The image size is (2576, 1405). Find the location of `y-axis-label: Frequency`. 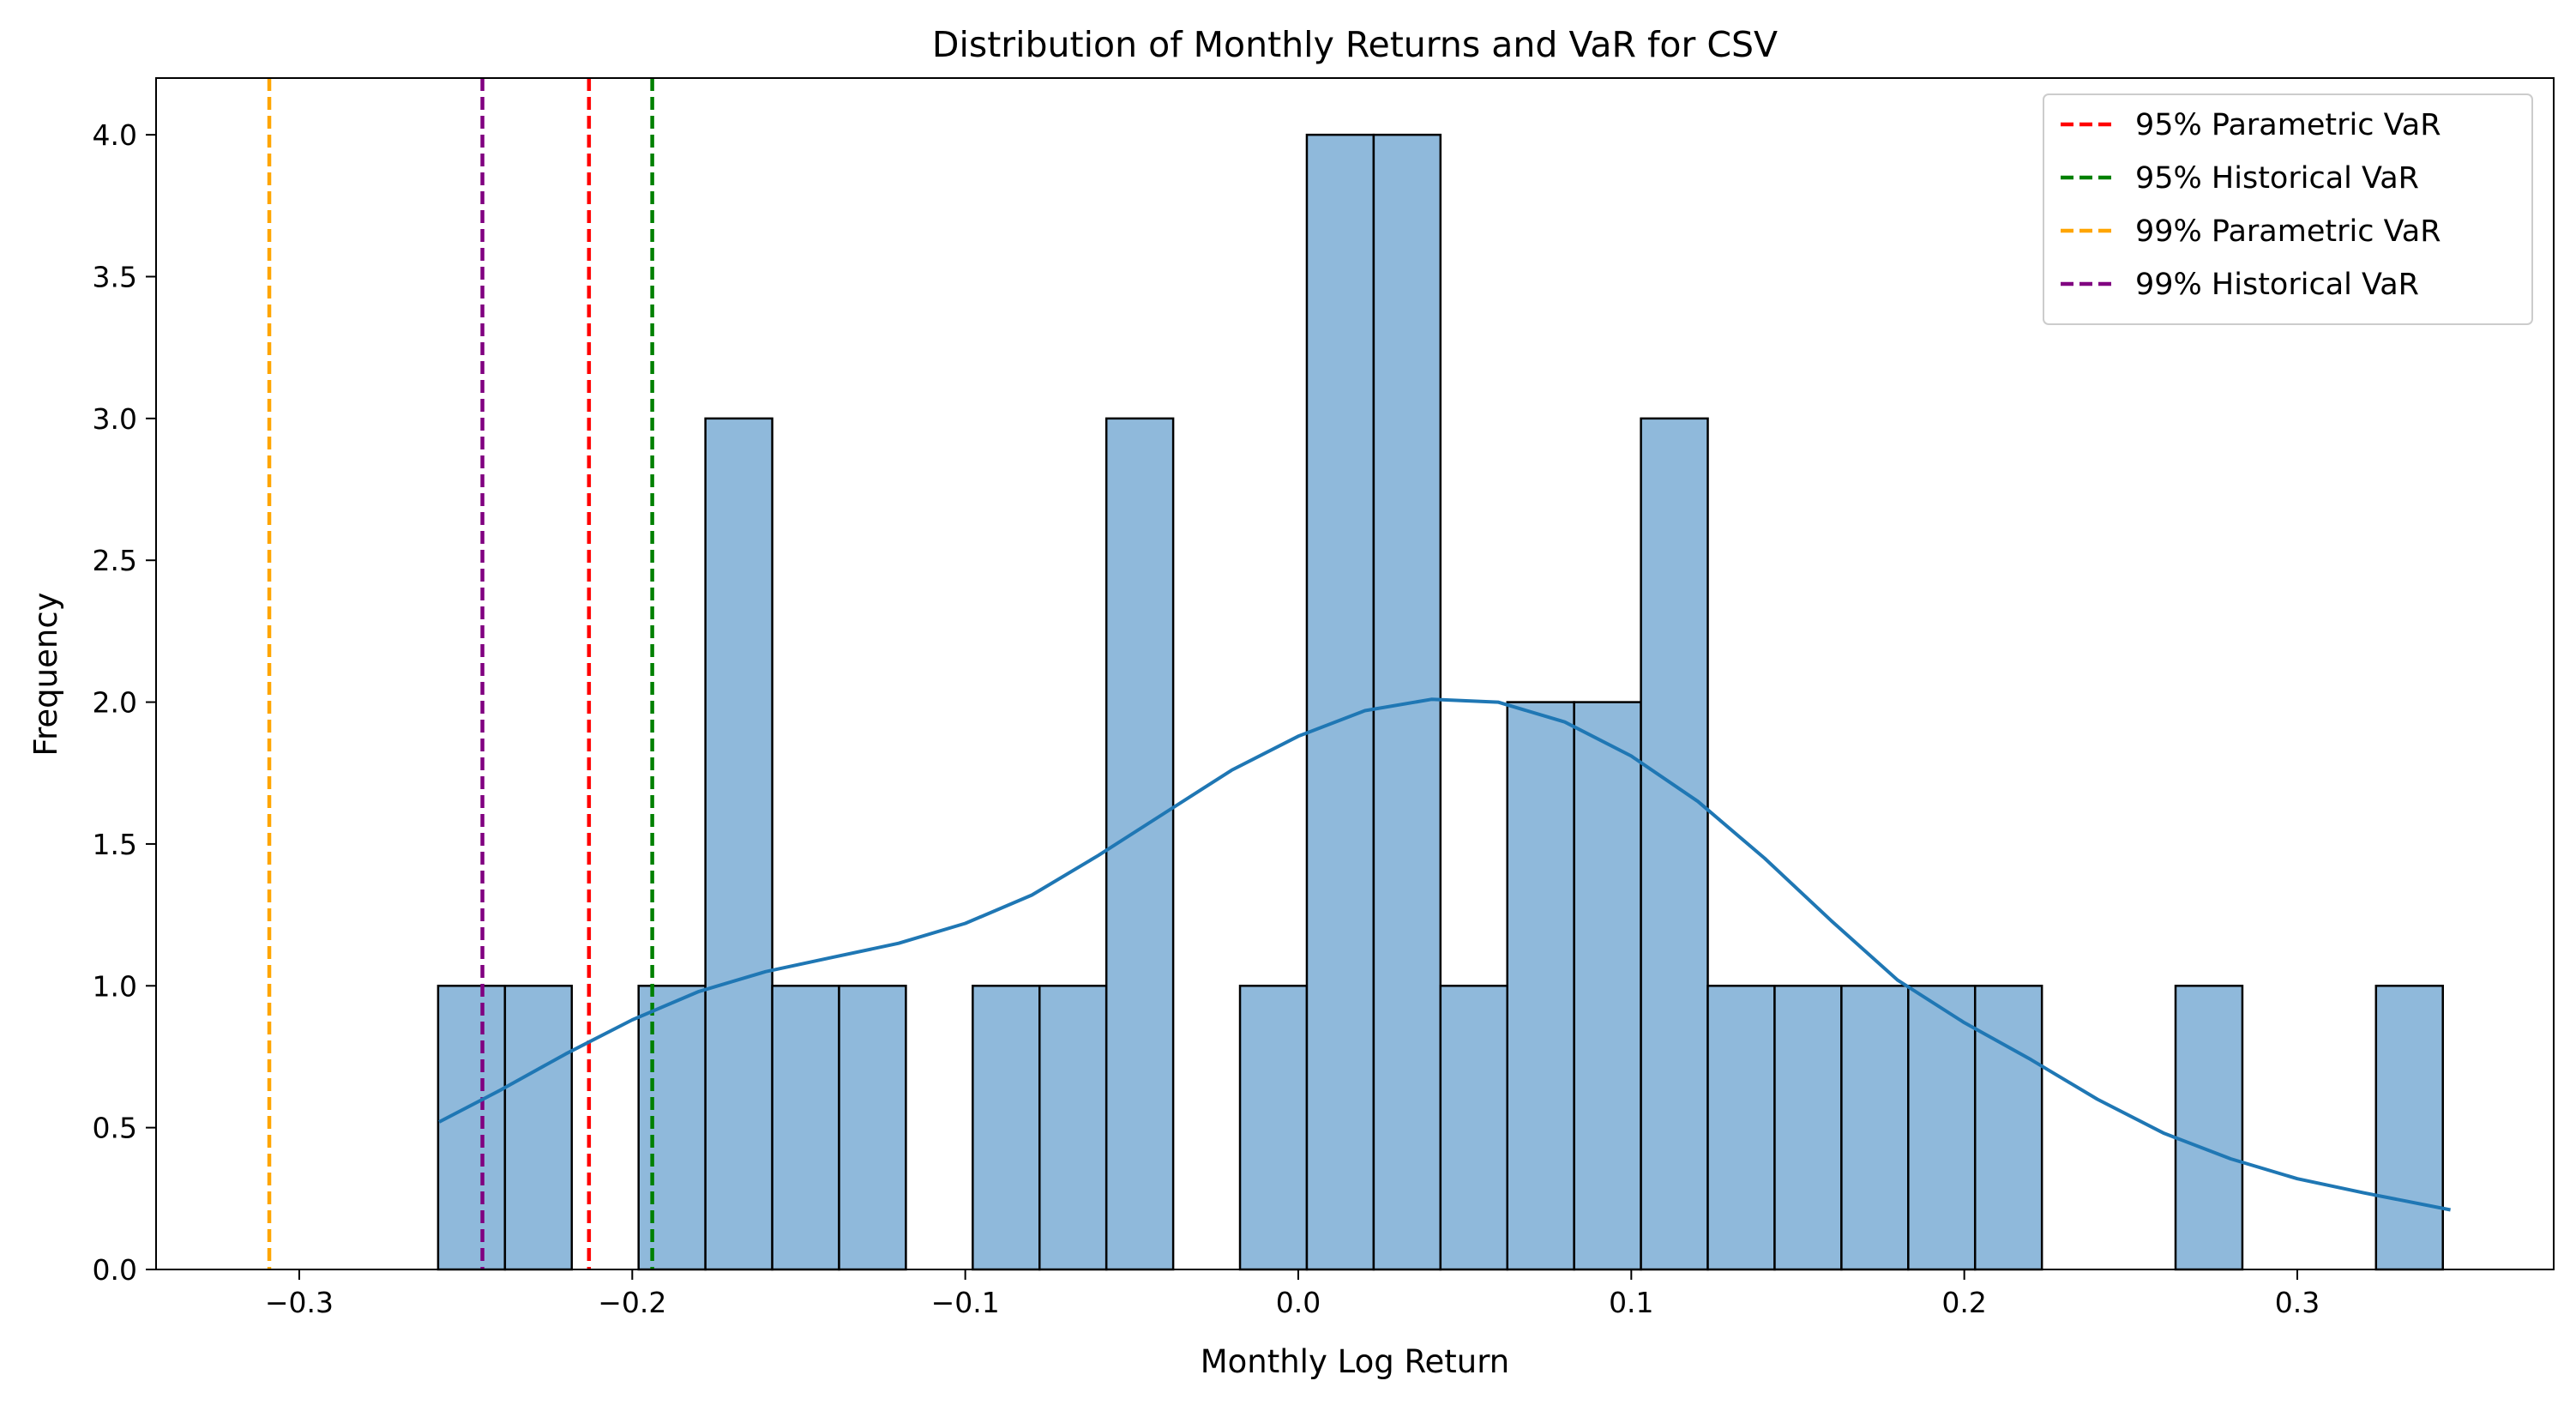

y-axis-label: Frequency is located at coordinates (46, 674).